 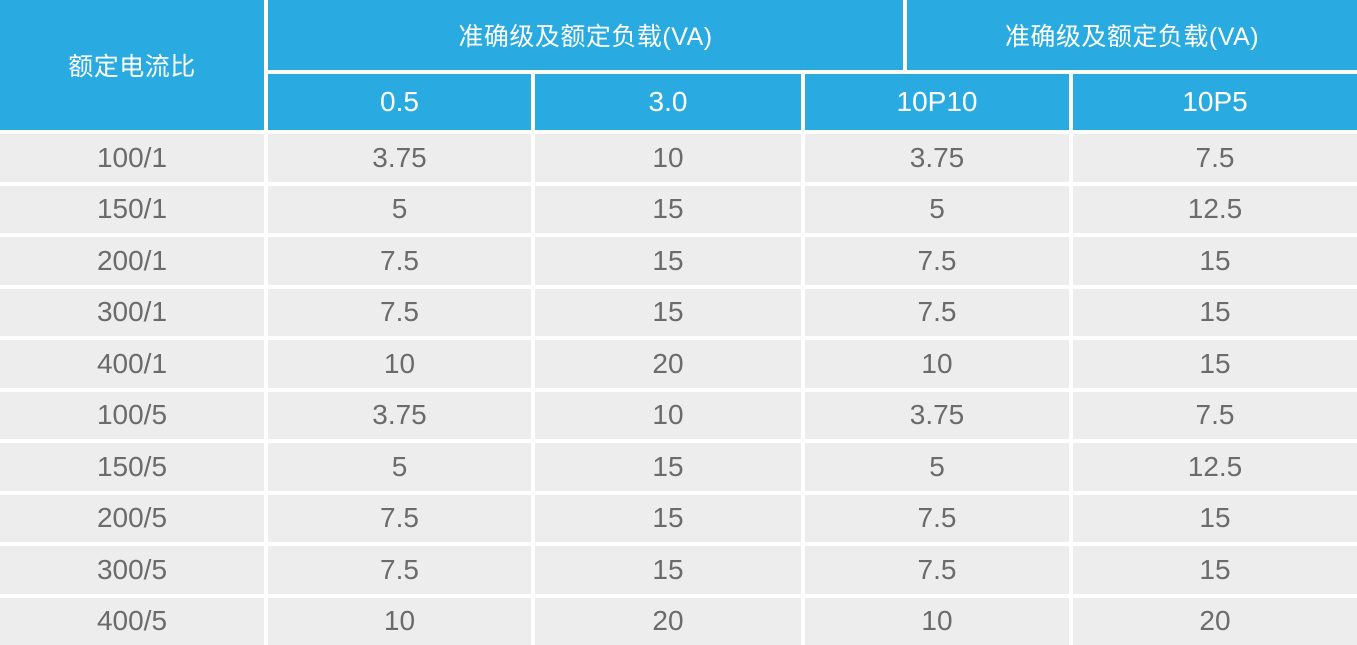 What do you see at coordinates (585, 35) in the screenshot?
I see `group-header-accuracy-burden-left: 准确级及额定负载(VA)` at bounding box center [585, 35].